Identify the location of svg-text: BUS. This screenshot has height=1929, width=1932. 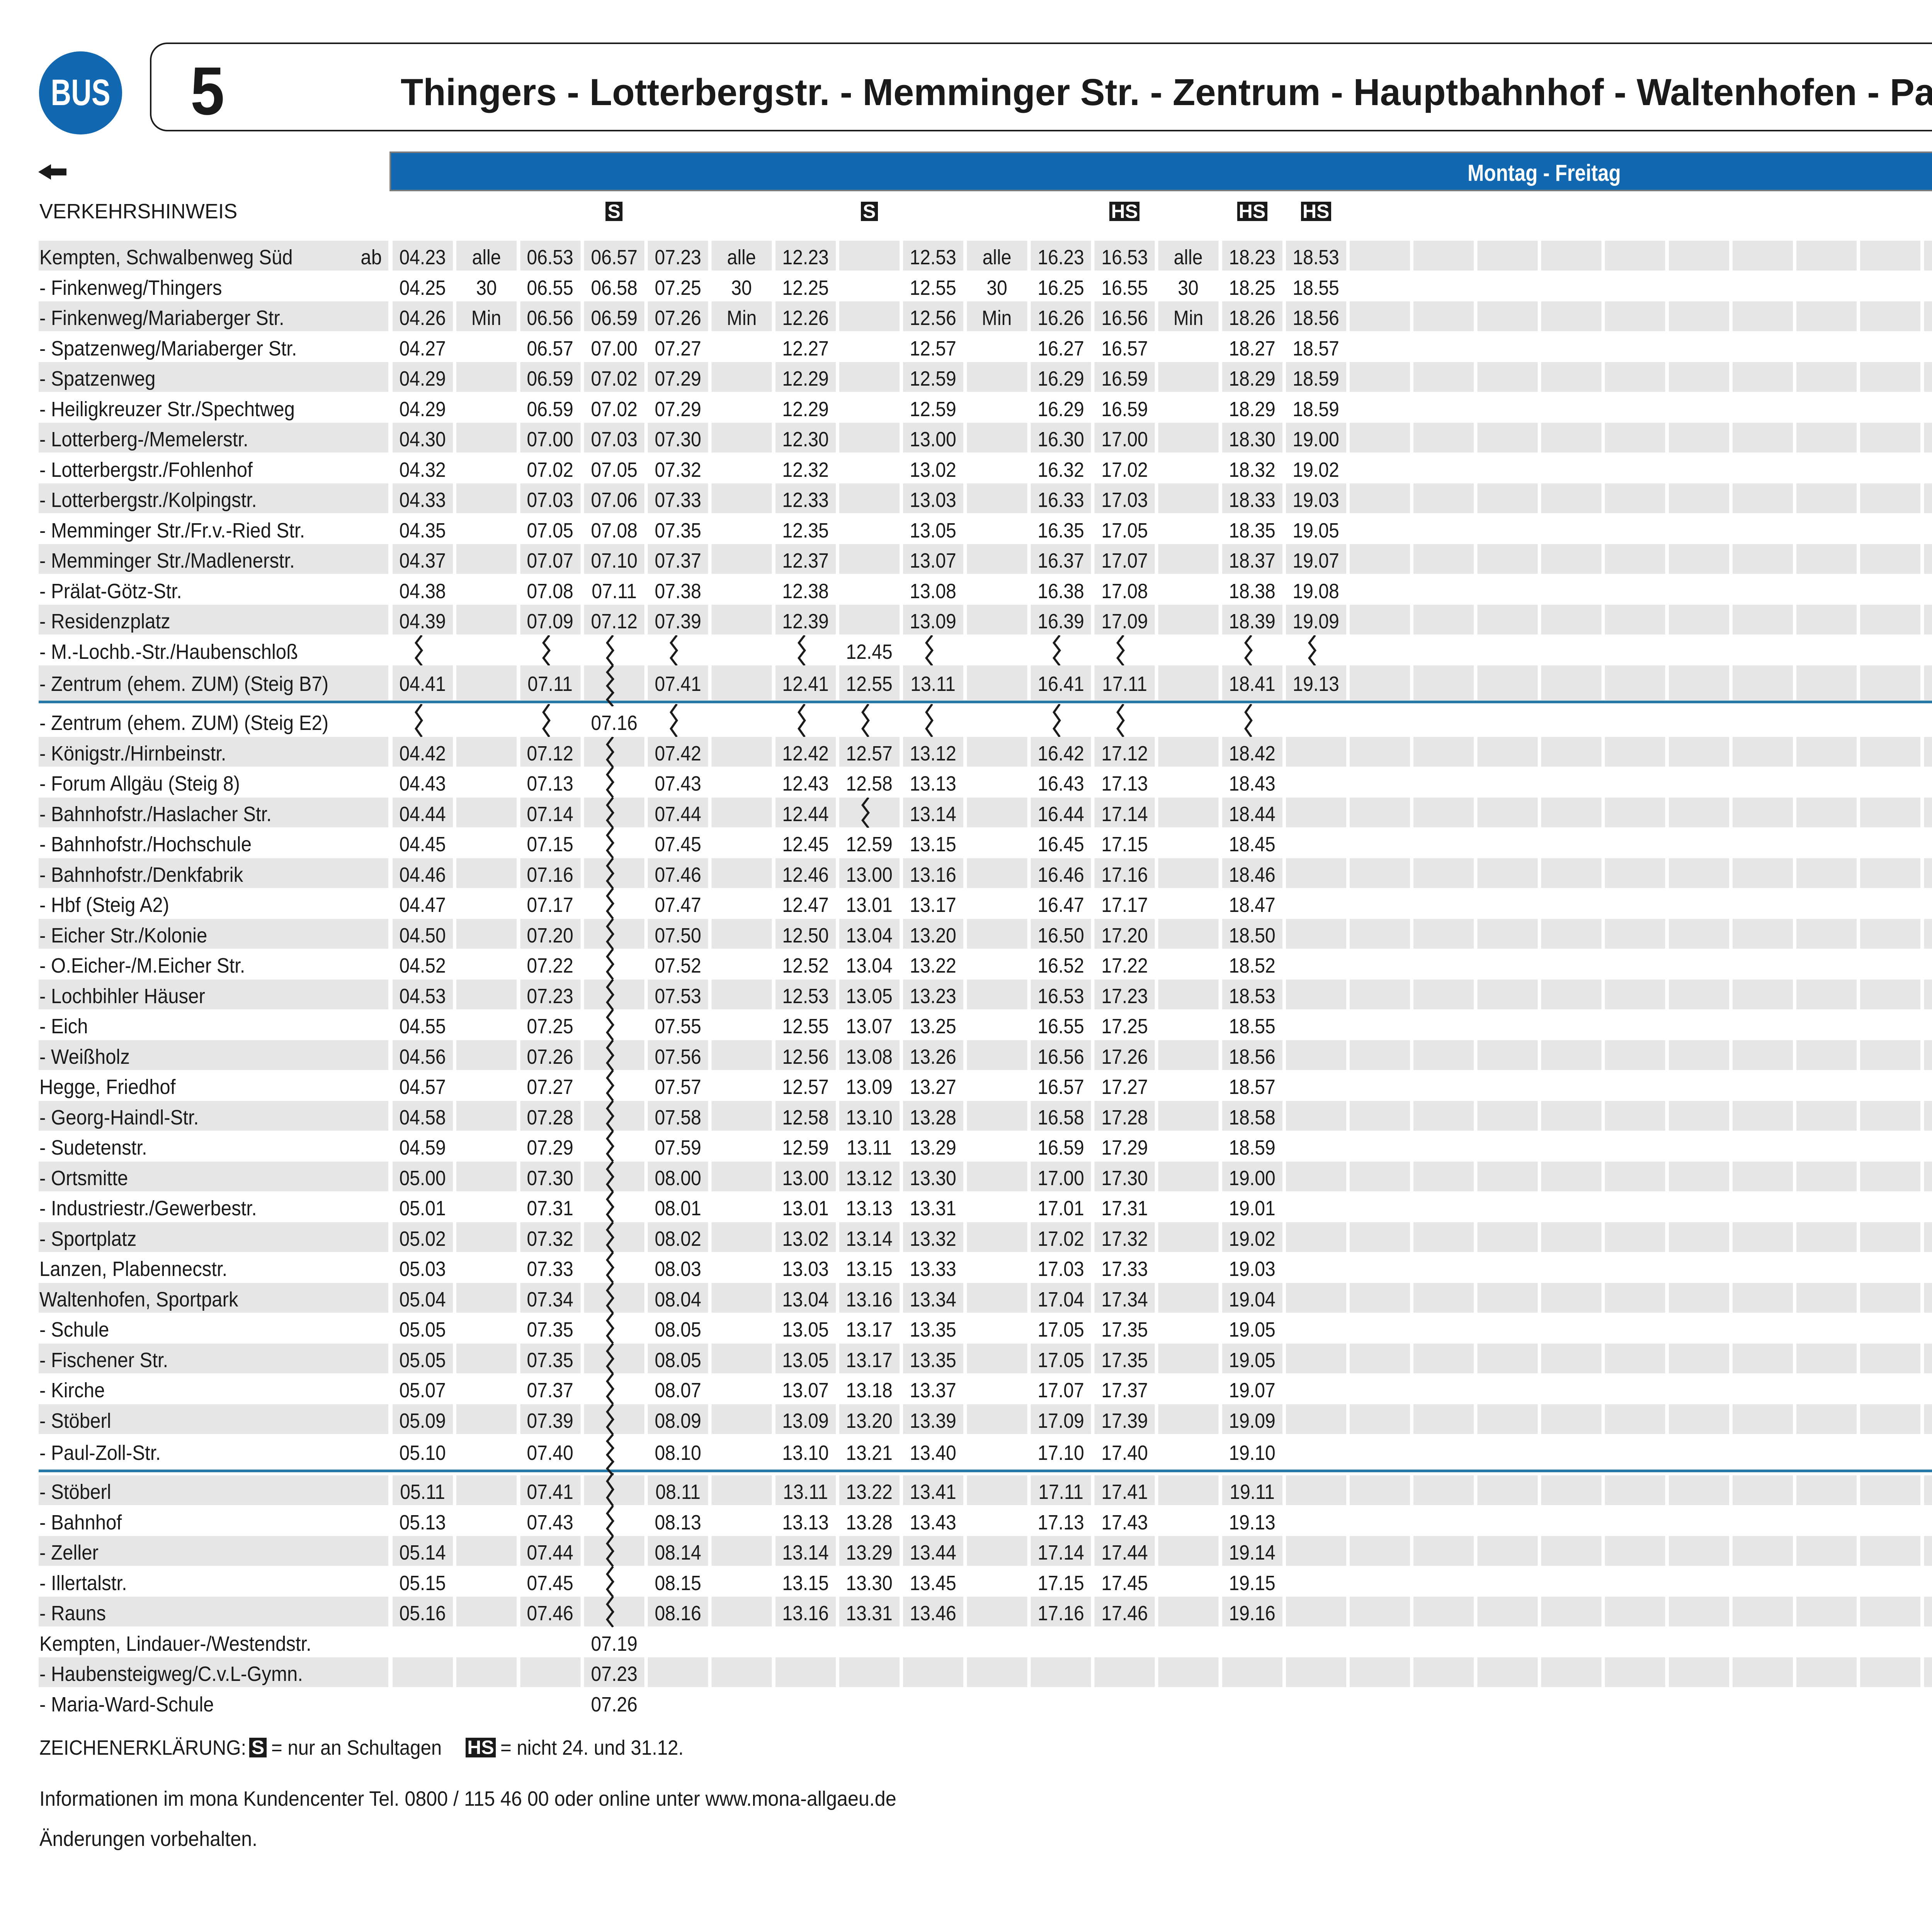
(81, 93).